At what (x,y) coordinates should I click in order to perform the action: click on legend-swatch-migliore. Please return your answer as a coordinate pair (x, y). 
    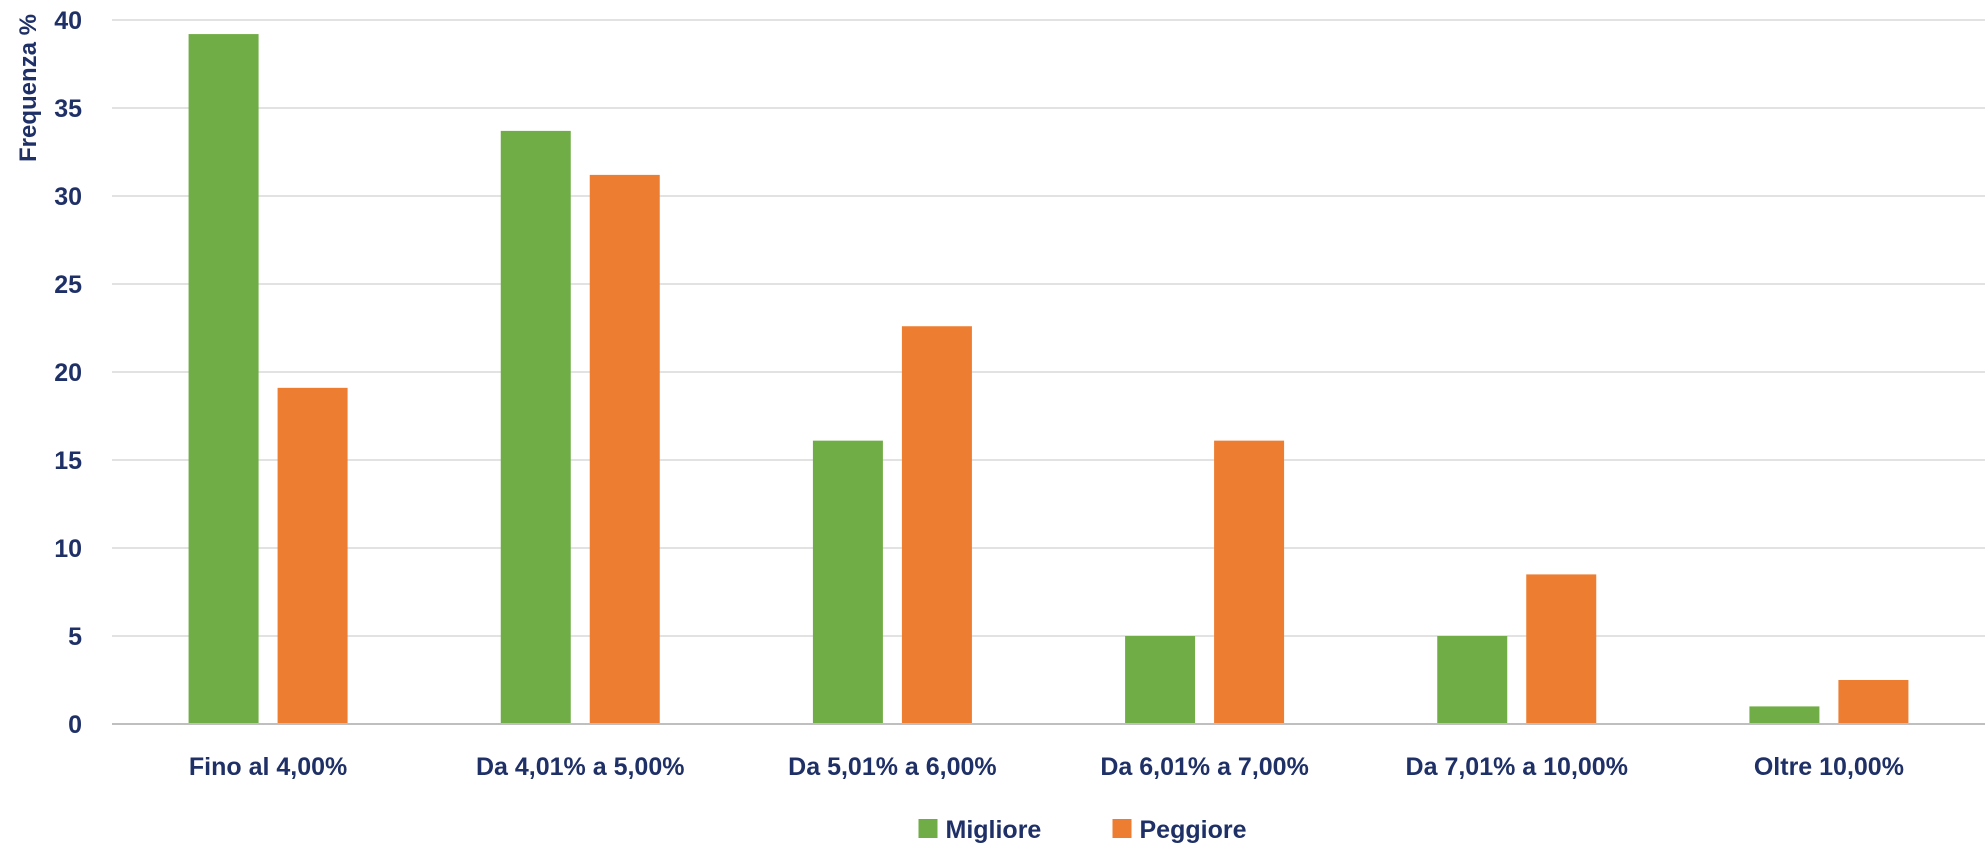
    Looking at the image, I should click on (928, 828).